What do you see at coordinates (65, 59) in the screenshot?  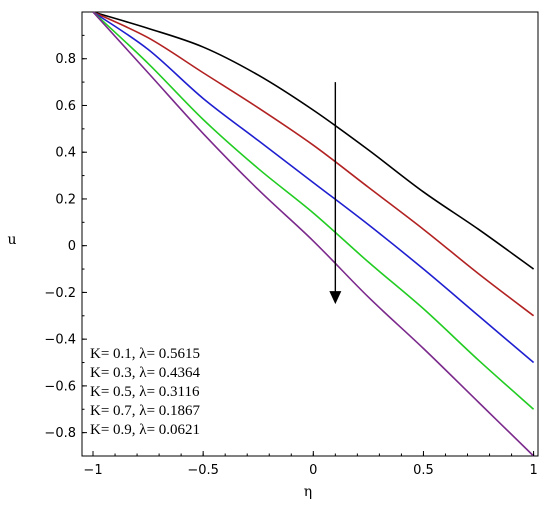 I see `y-tick-label: 0.8` at bounding box center [65, 59].